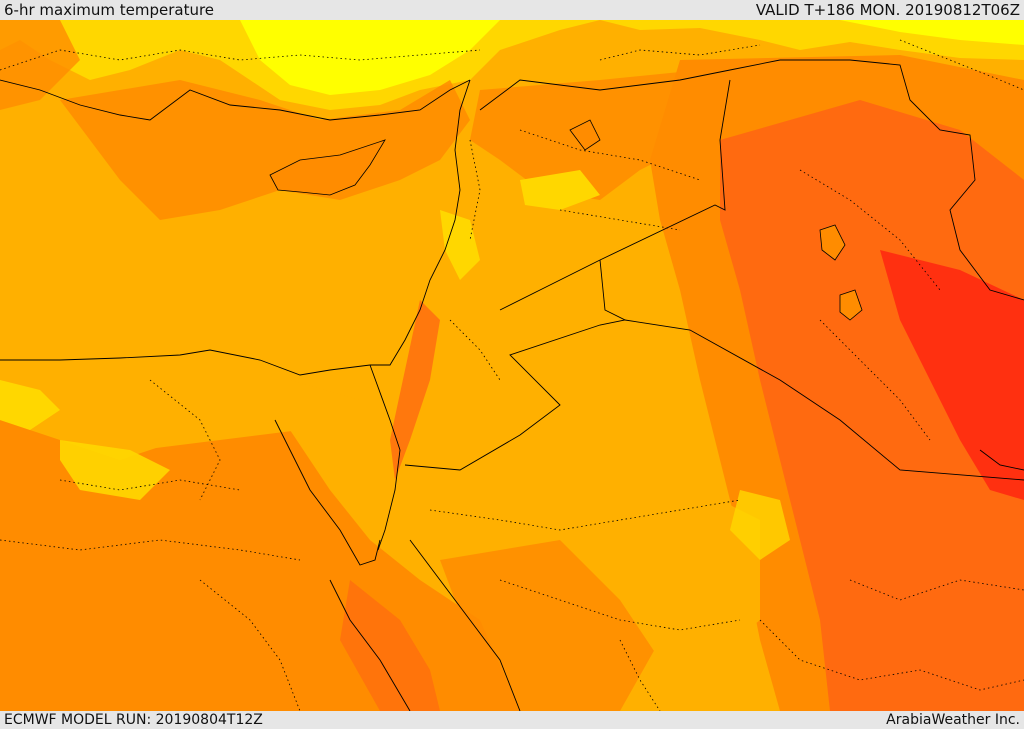 The image size is (1024, 729). Describe the element at coordinates (327, 167) in the screenshot. I see `cyprus` at that location.